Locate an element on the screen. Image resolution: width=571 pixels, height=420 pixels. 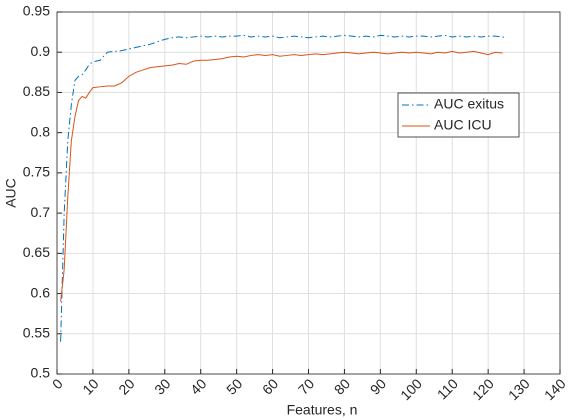
y-tick-label: 0.9 is located at coordinates (41, 51).